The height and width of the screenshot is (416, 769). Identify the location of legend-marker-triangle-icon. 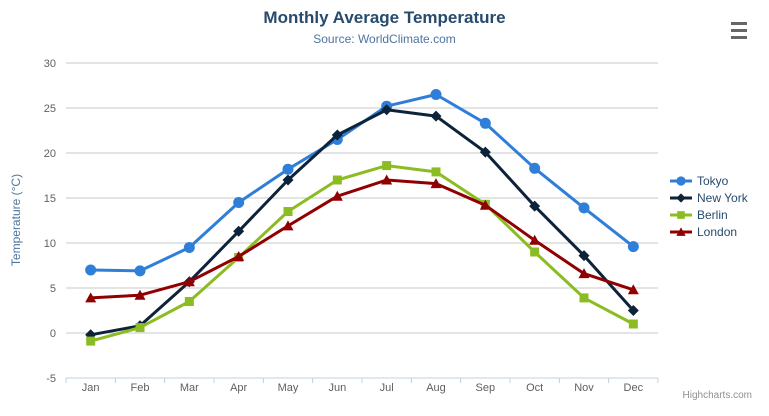
(681, 231).